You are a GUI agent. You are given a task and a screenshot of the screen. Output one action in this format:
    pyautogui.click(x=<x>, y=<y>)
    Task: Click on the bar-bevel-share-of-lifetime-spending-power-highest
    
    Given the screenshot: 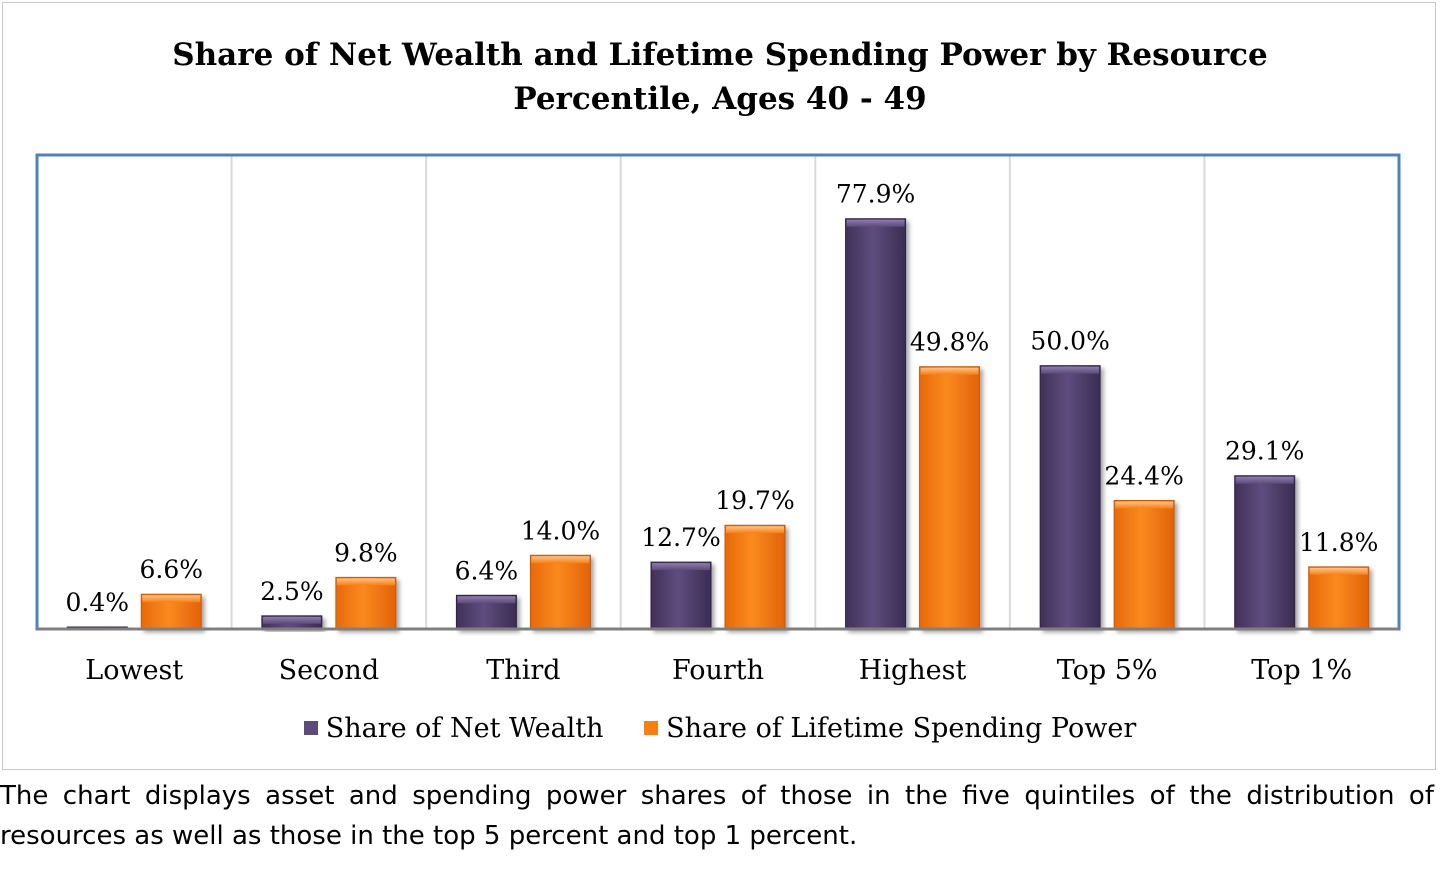 What is the action you would take?
    pyautogui.click(x=949, y=371)
    